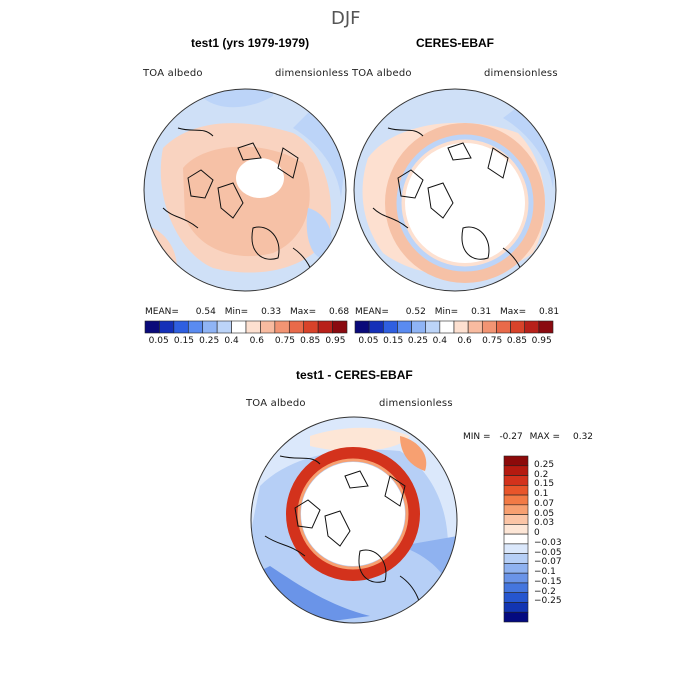 The width and height of the screenshot is (700, 700). What do you see at coordinates (541, 341) in the screenshot?
I see `colorbar-tick-label: 0.95` at bounding box center [541, 341].